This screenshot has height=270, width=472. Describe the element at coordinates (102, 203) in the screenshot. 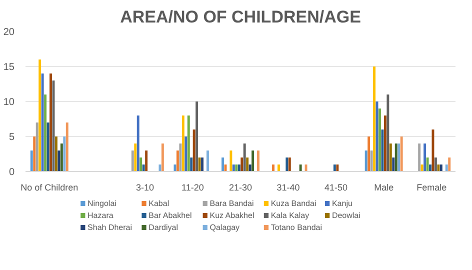

I see `legend-label: Ningolai` at that location.